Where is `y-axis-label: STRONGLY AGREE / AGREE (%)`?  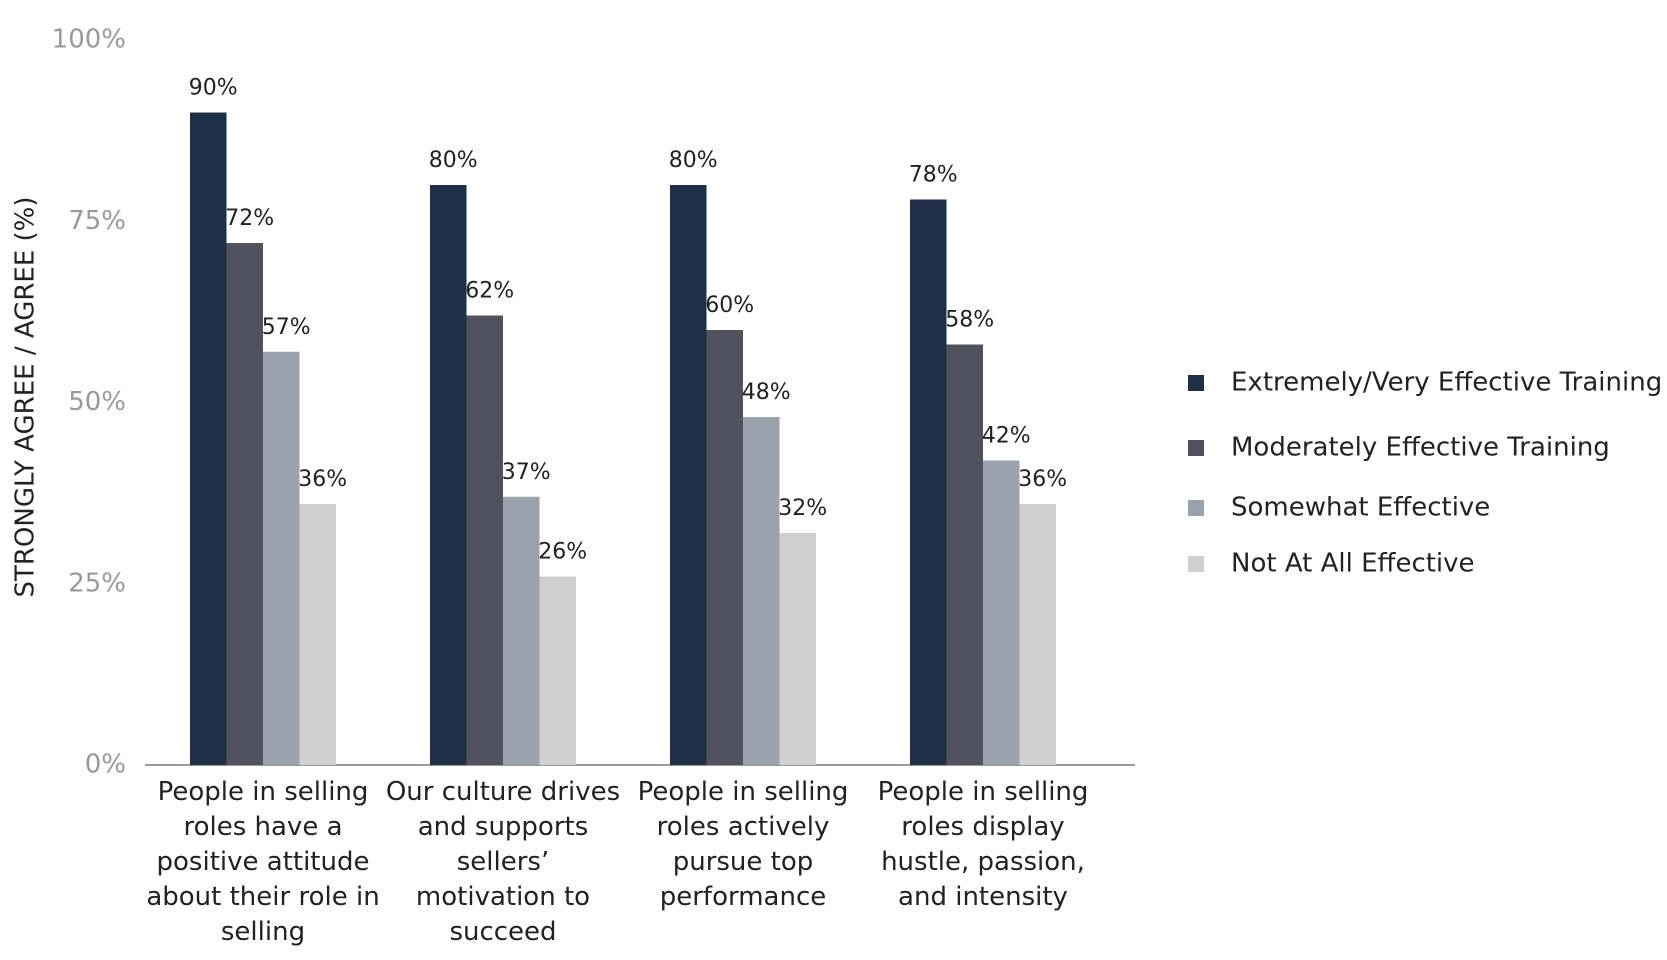
y-axis-label: STRONGLY AGREE / AGREE (%) is located at coordinates (26, 396).